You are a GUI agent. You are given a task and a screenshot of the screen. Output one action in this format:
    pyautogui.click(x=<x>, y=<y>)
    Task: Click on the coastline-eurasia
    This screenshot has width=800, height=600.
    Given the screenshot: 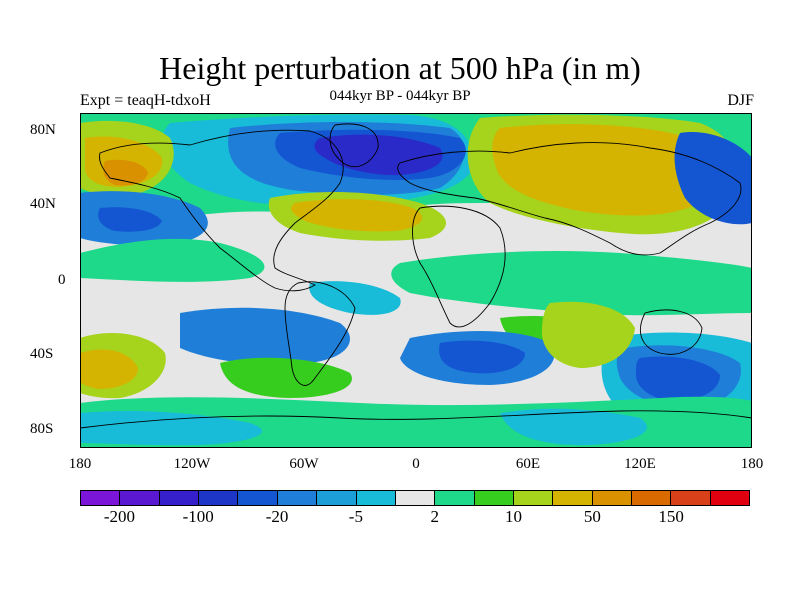 What is the action you would take?
    pyautogui.click(x=569, y=199)
    